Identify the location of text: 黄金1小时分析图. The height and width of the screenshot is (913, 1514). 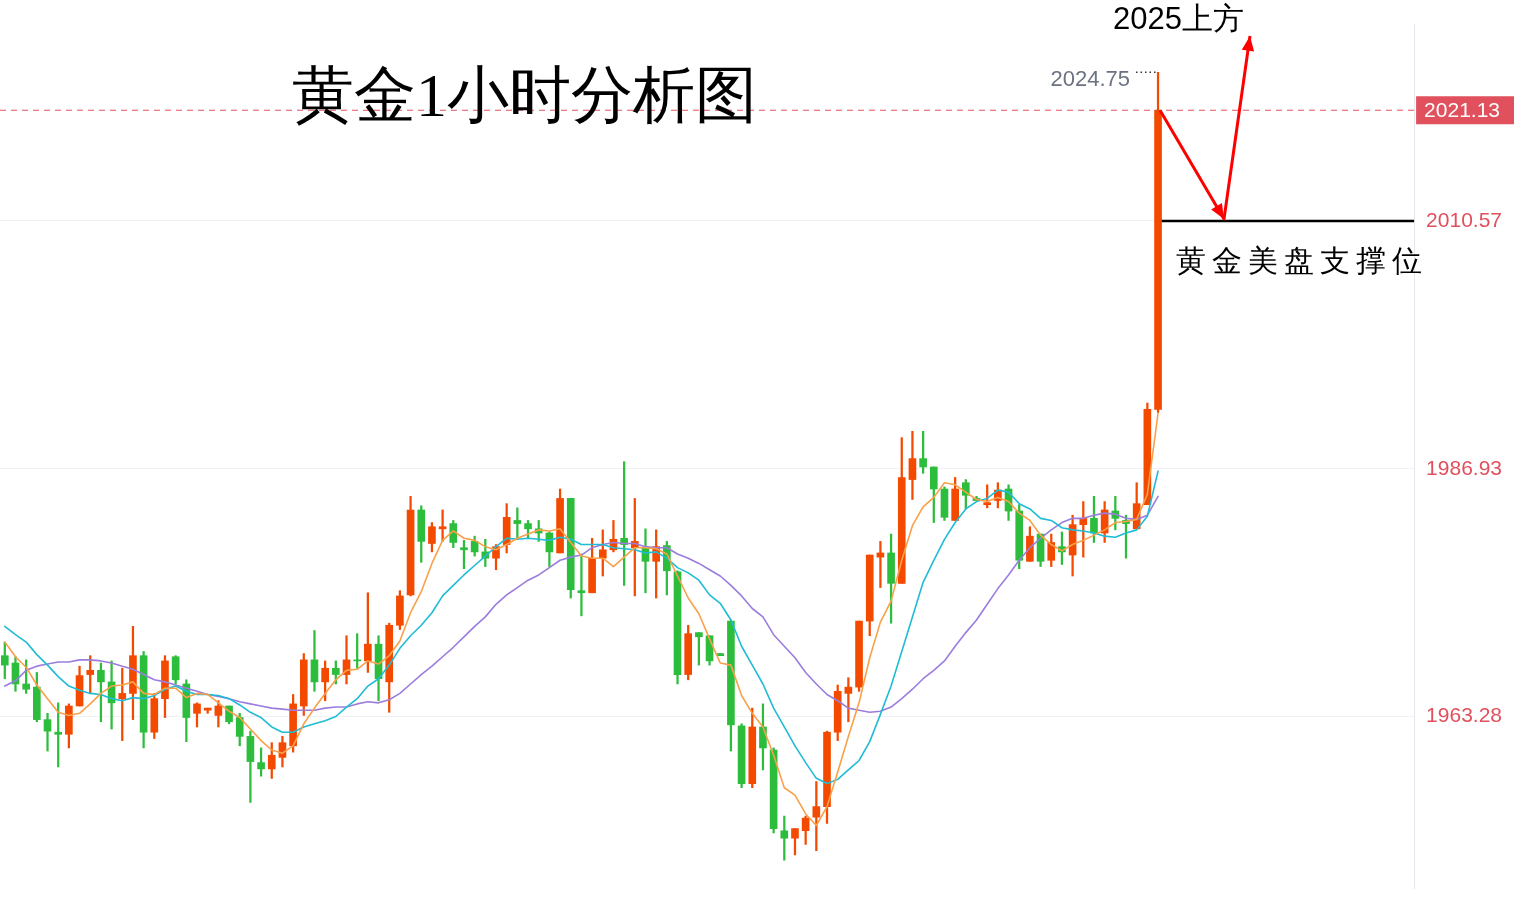
(524, 95).